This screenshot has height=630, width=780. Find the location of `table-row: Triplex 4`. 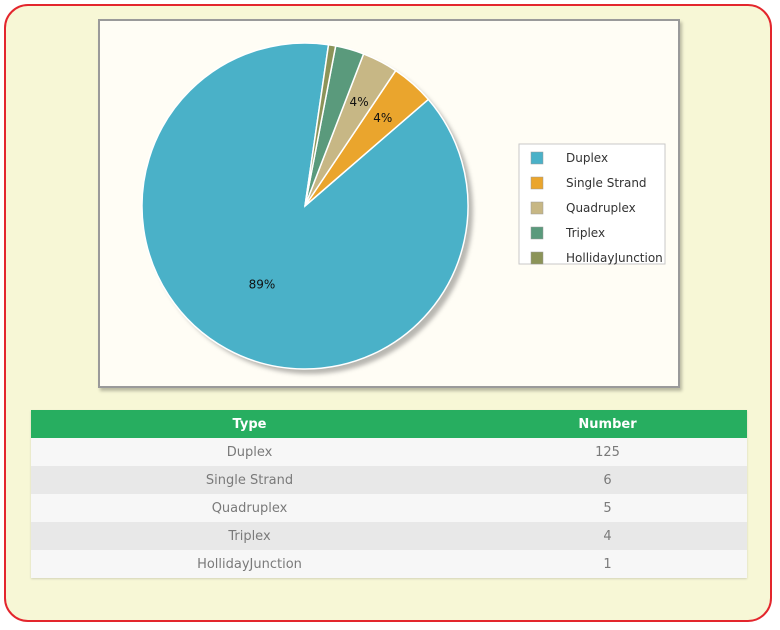

table-row: Triplex 4 is located at coordinates (389, 536).